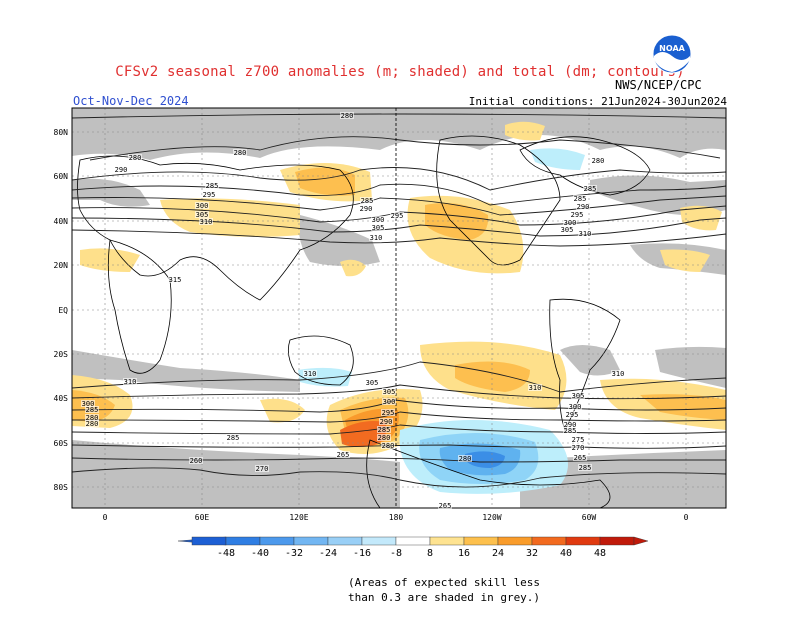 This screenshot has width=800, height=618. I want to click on colorbar-label: 16, so click(464, 553).